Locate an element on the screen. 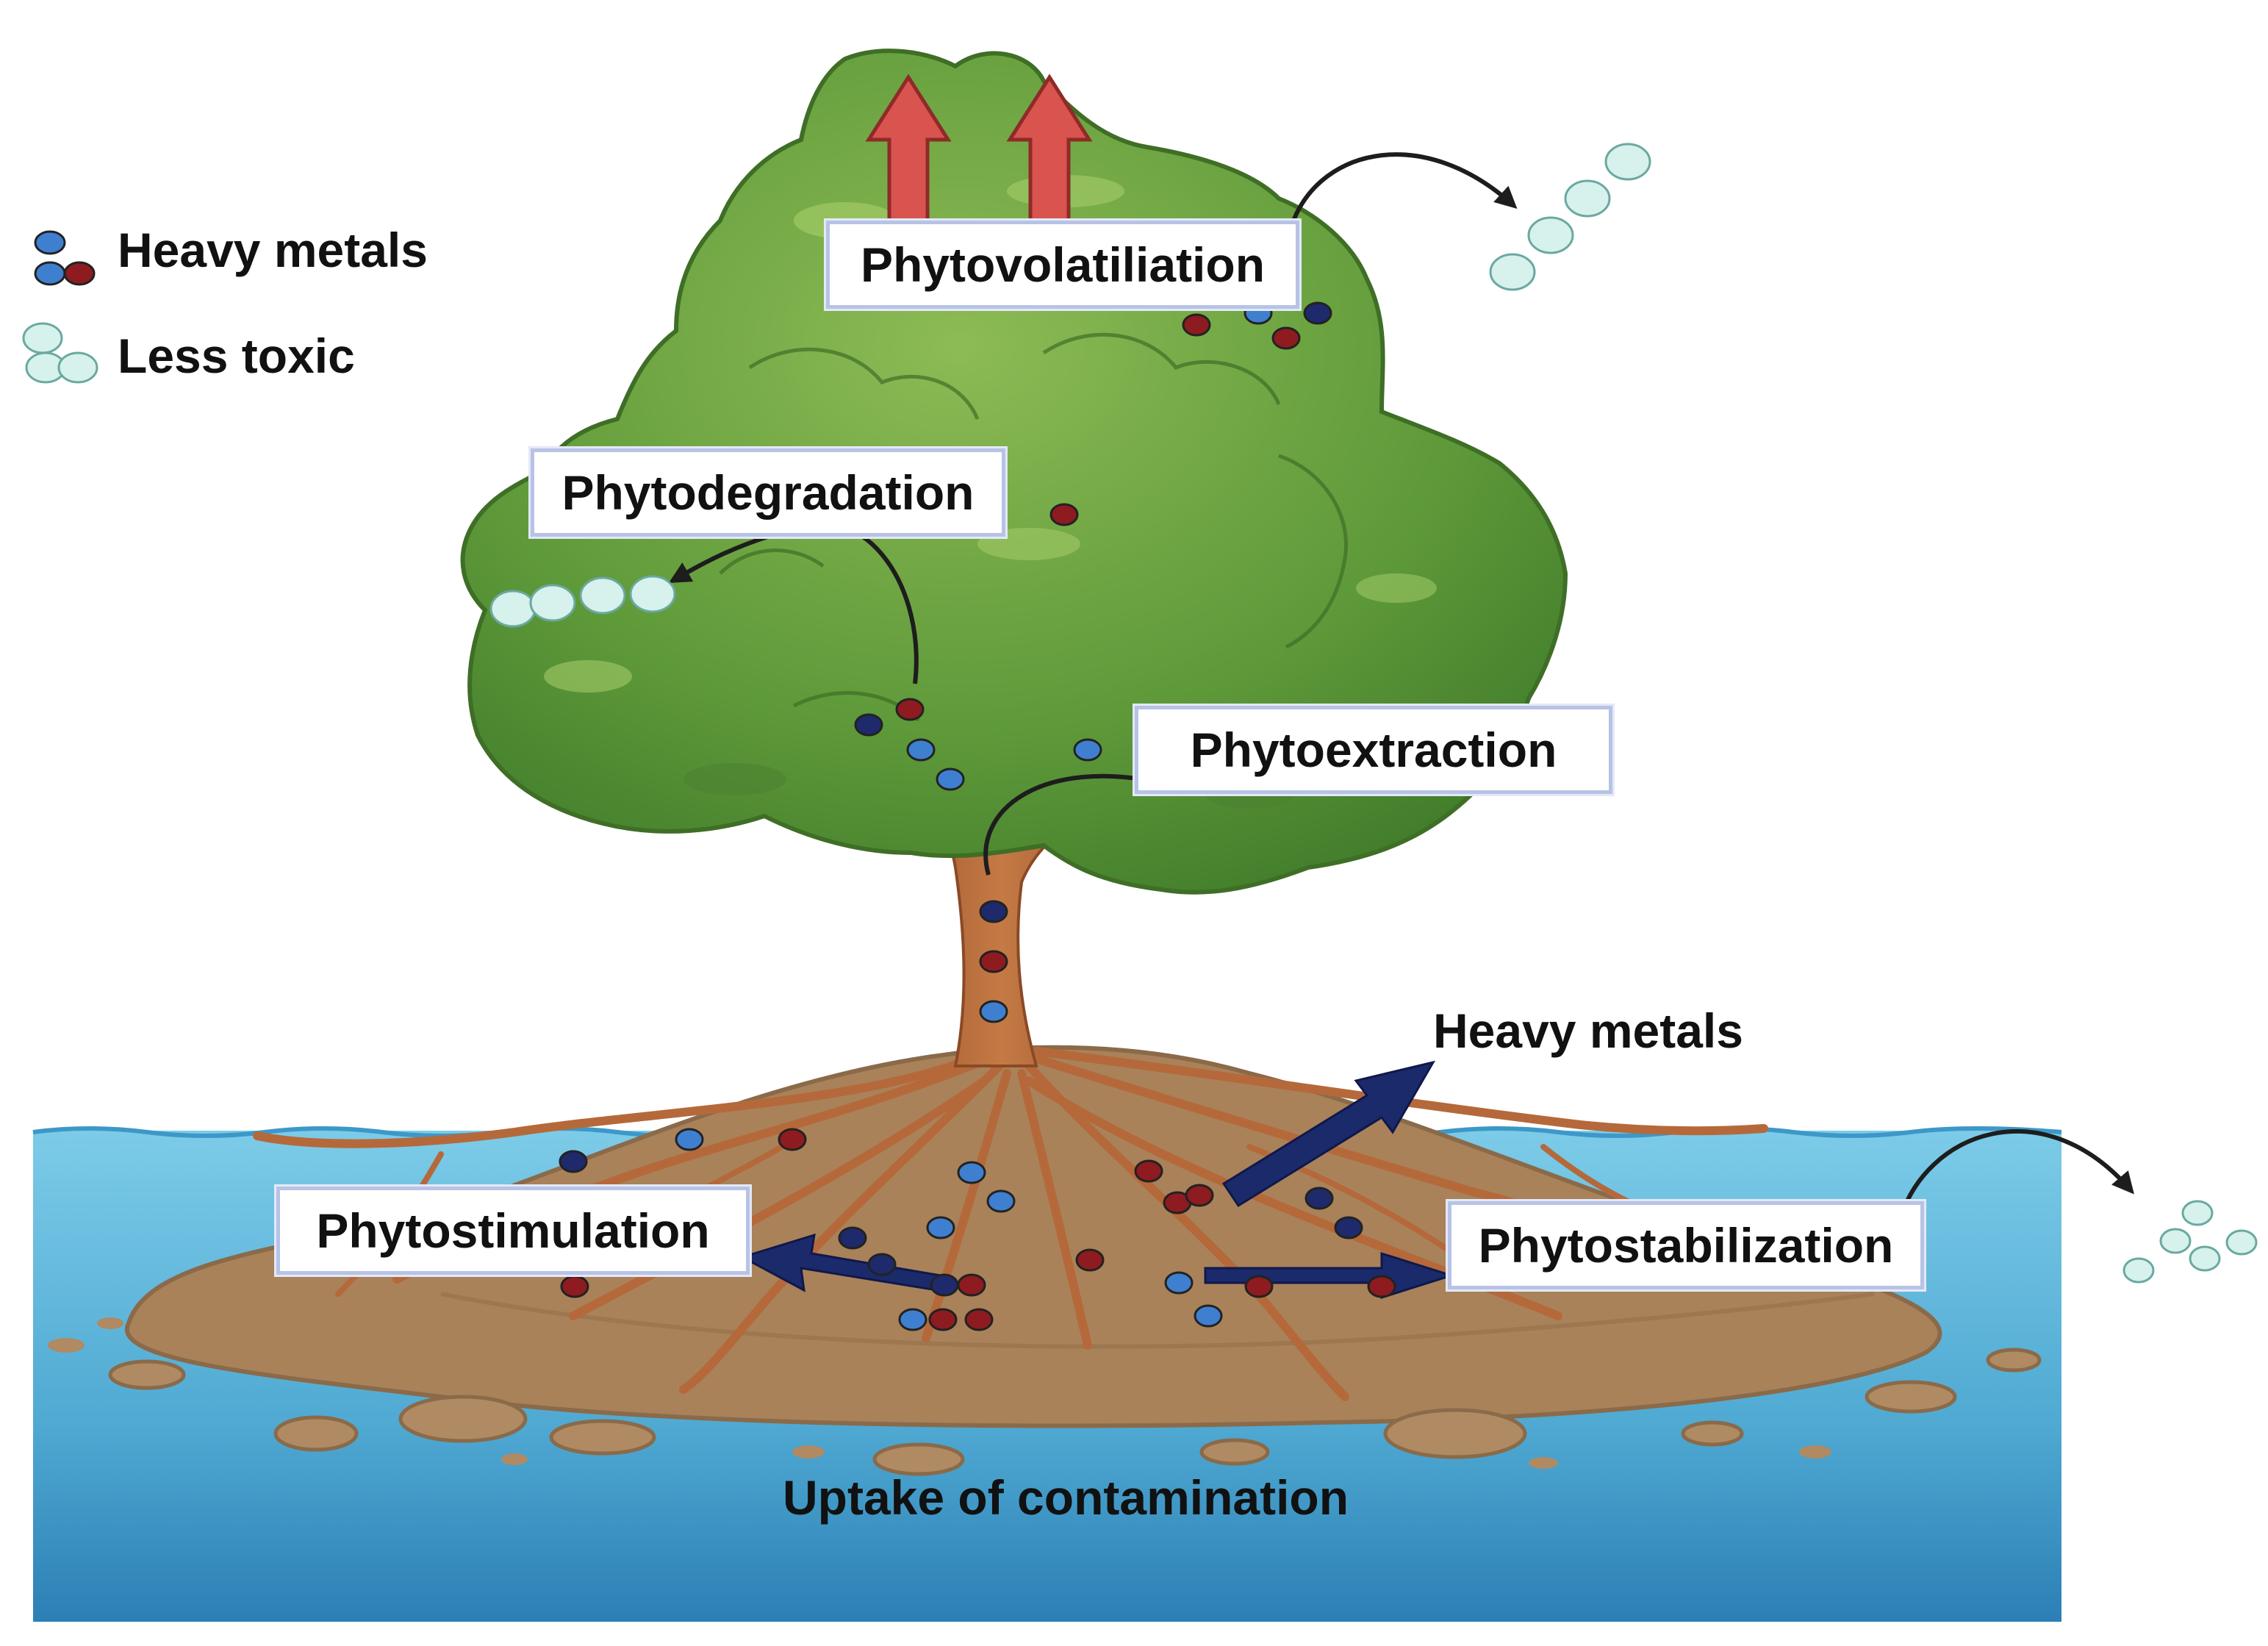 This screenshot has width=2268, height=1646. stimulation-arrow is located at coordinates (840, 1262).